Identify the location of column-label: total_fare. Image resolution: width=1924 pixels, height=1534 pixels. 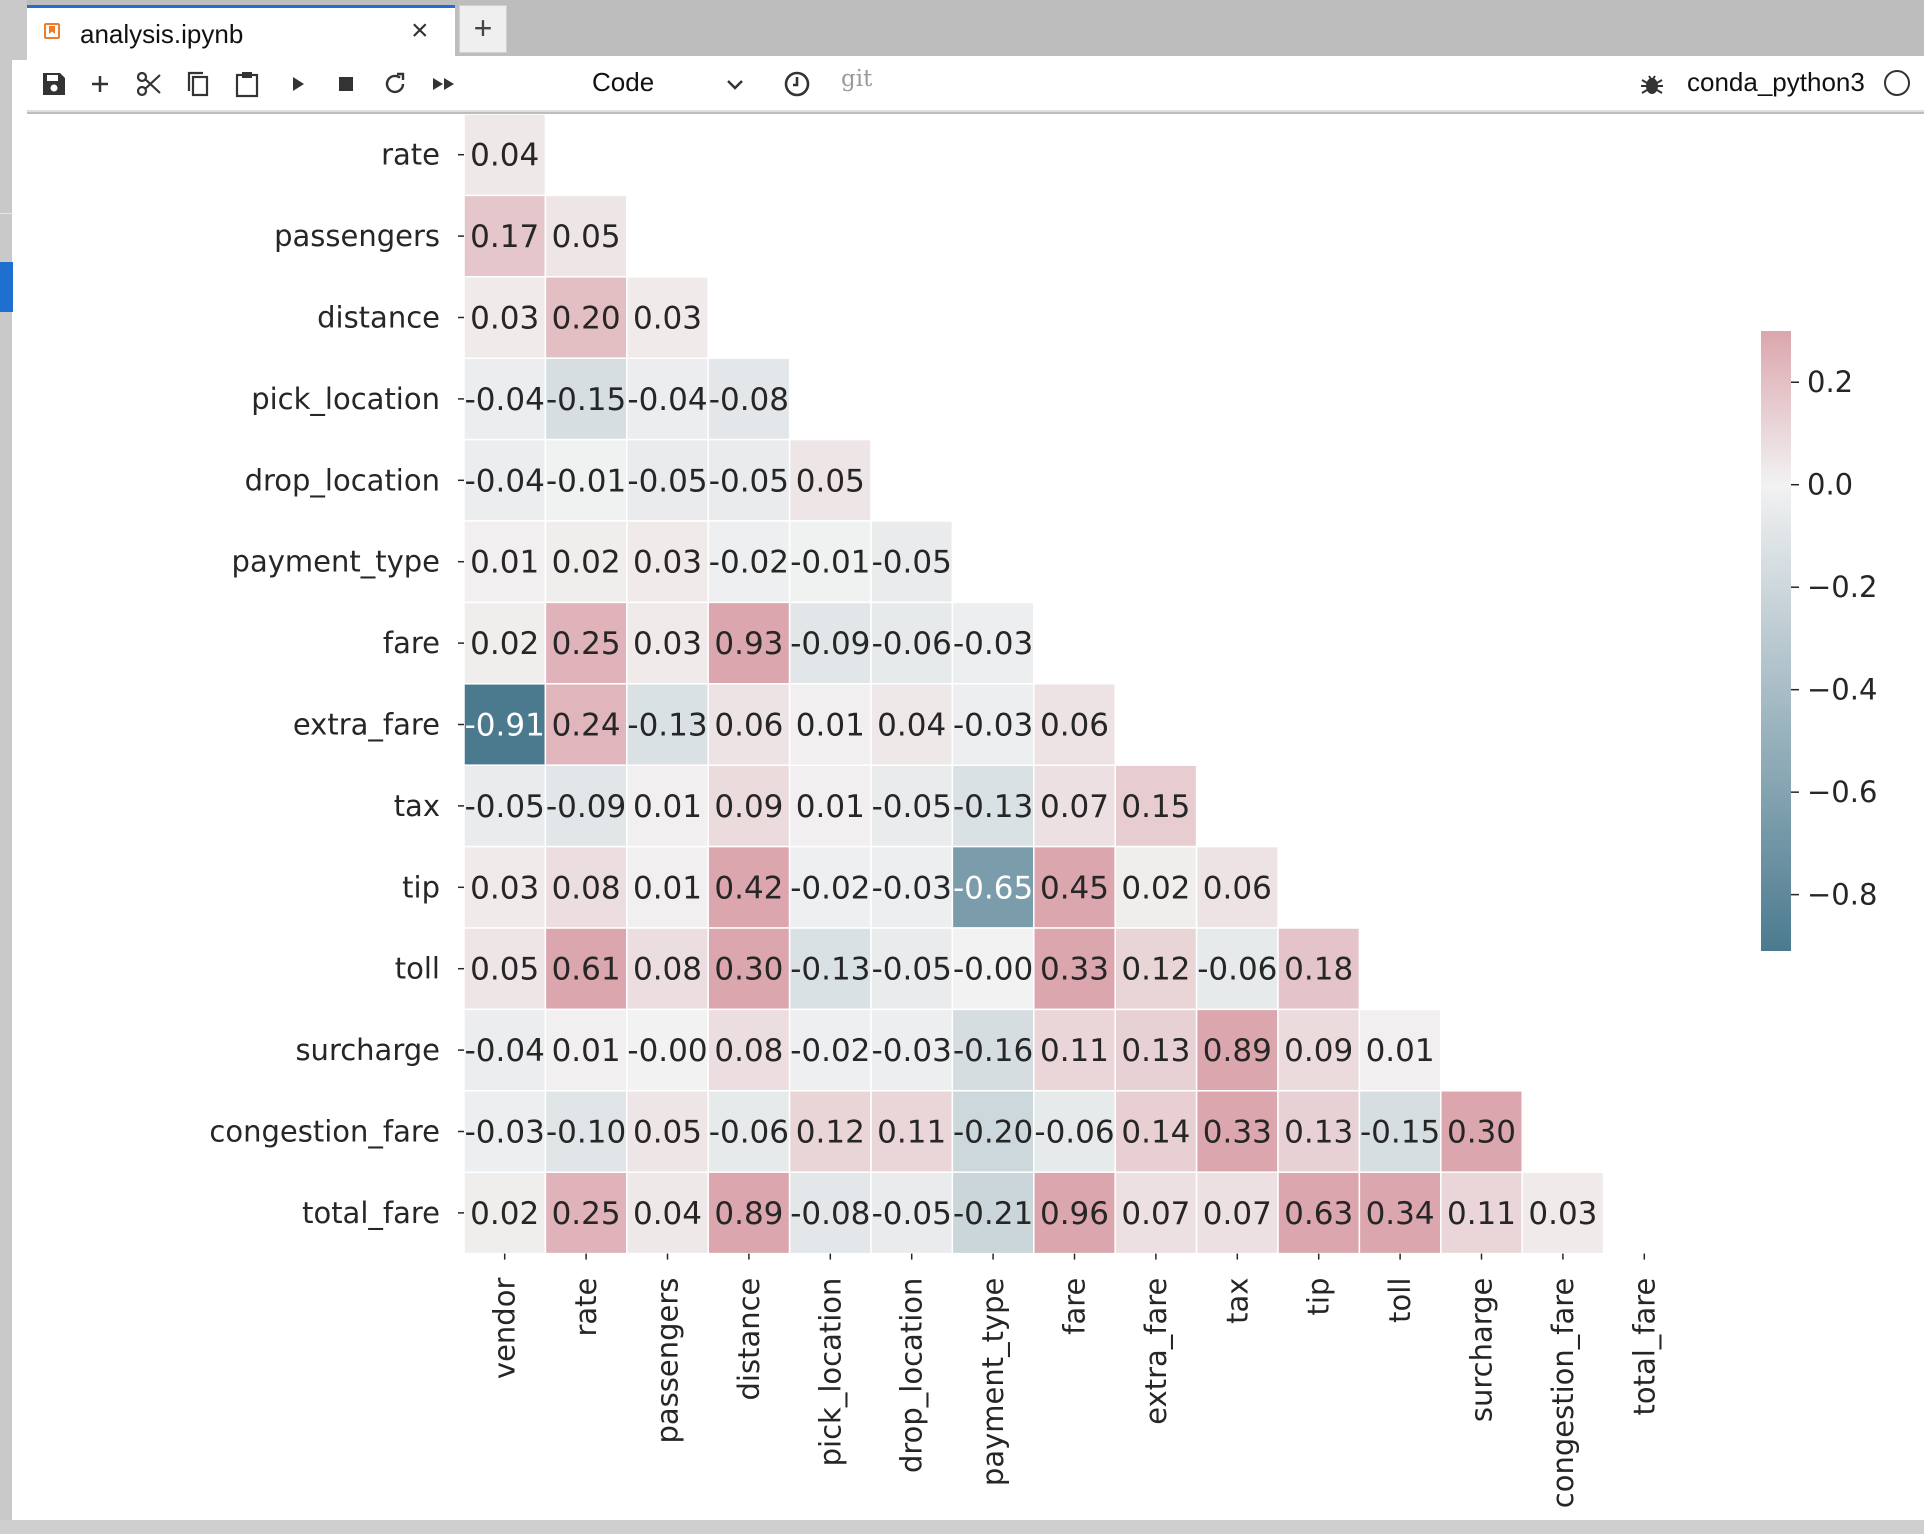
(1644, 1347).